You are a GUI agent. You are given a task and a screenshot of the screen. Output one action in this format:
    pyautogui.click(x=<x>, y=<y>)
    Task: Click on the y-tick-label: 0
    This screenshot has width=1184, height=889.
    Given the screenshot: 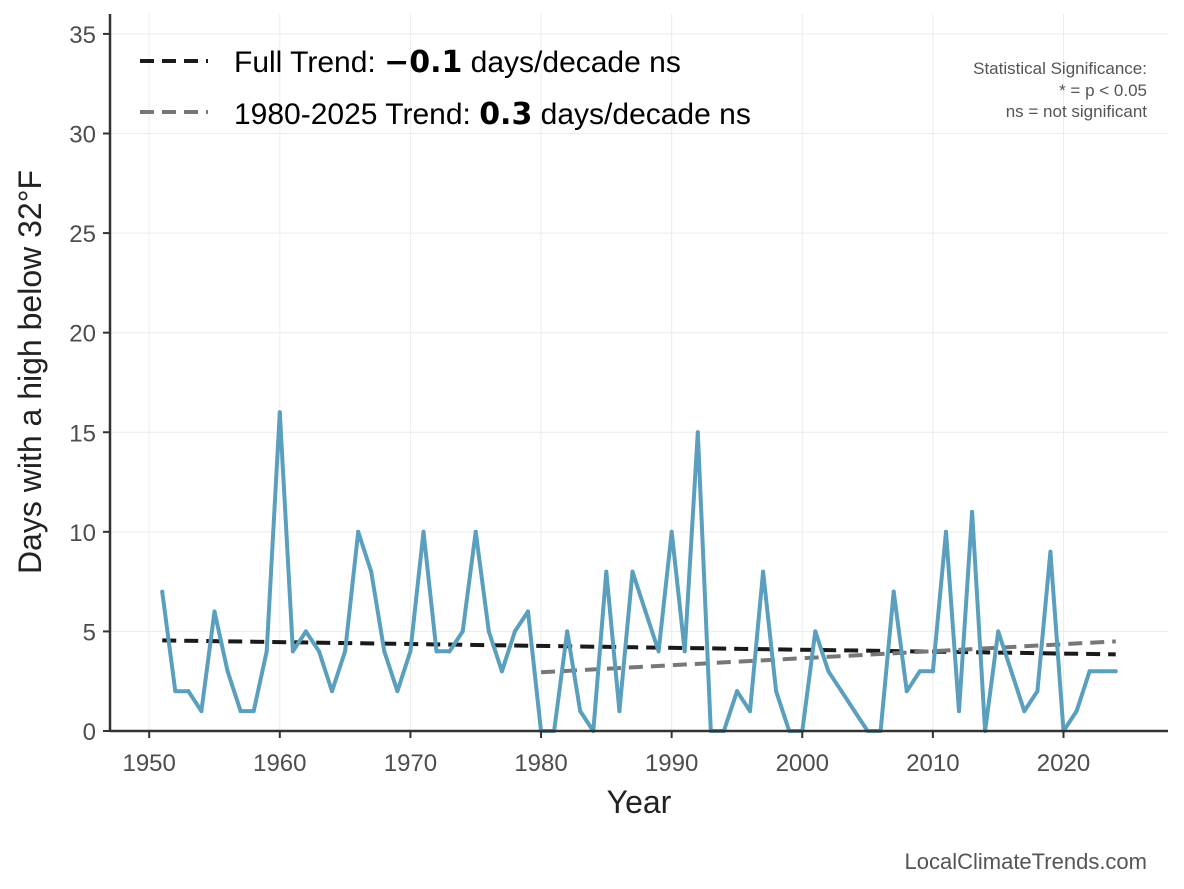 What is the action you would take?
    pyautogui.click(x=89, y=732)
    